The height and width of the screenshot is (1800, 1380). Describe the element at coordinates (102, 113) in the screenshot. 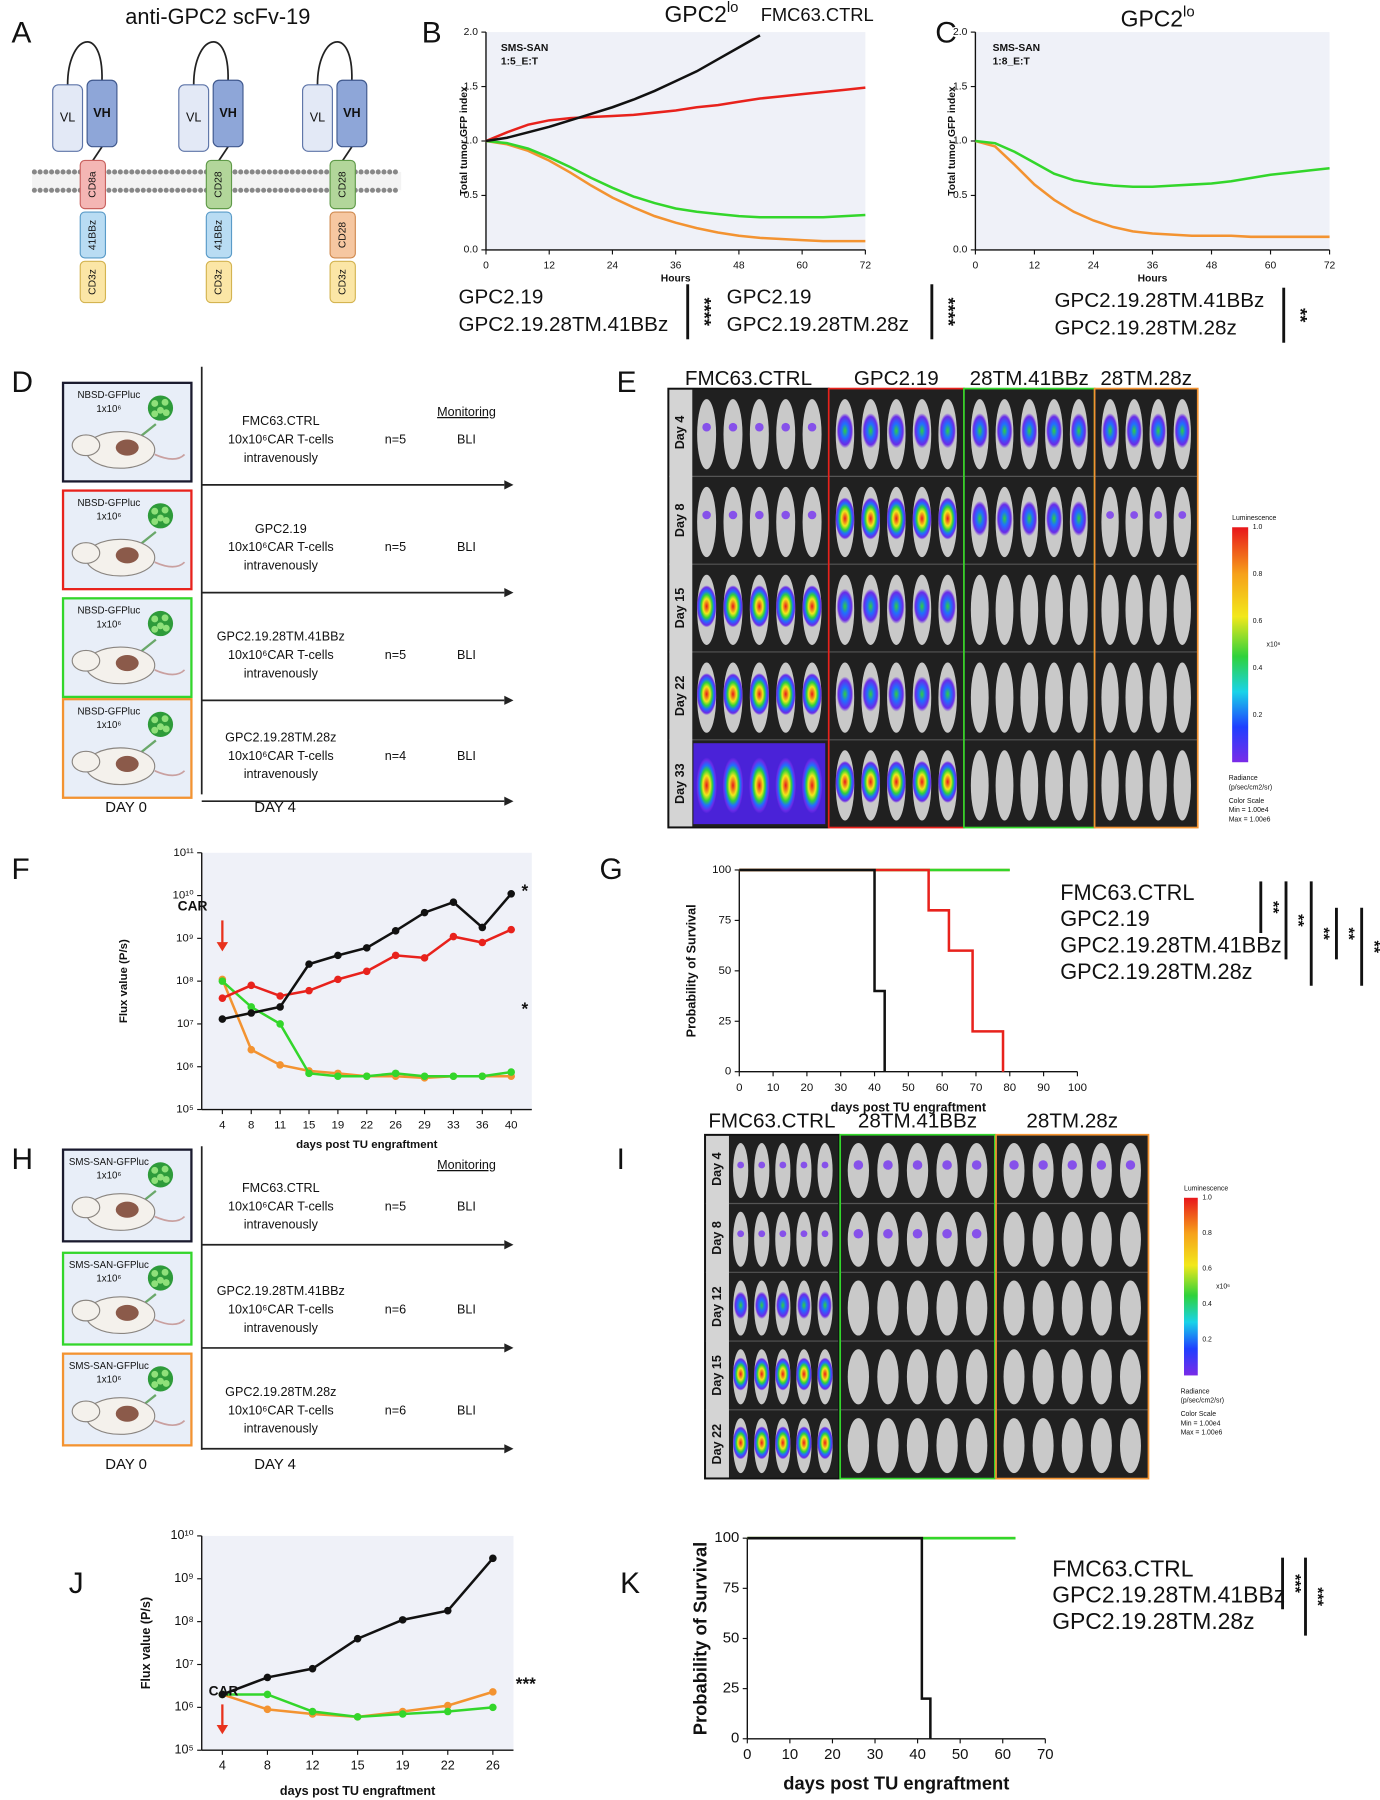

I see `domain-vh` at that location.